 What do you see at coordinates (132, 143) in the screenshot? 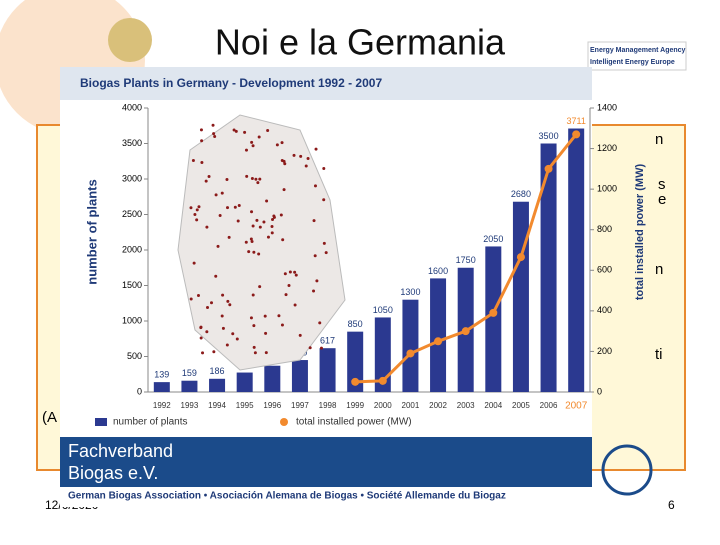
I see `y-tick-label: 3500` at bounding box center [132, 143].